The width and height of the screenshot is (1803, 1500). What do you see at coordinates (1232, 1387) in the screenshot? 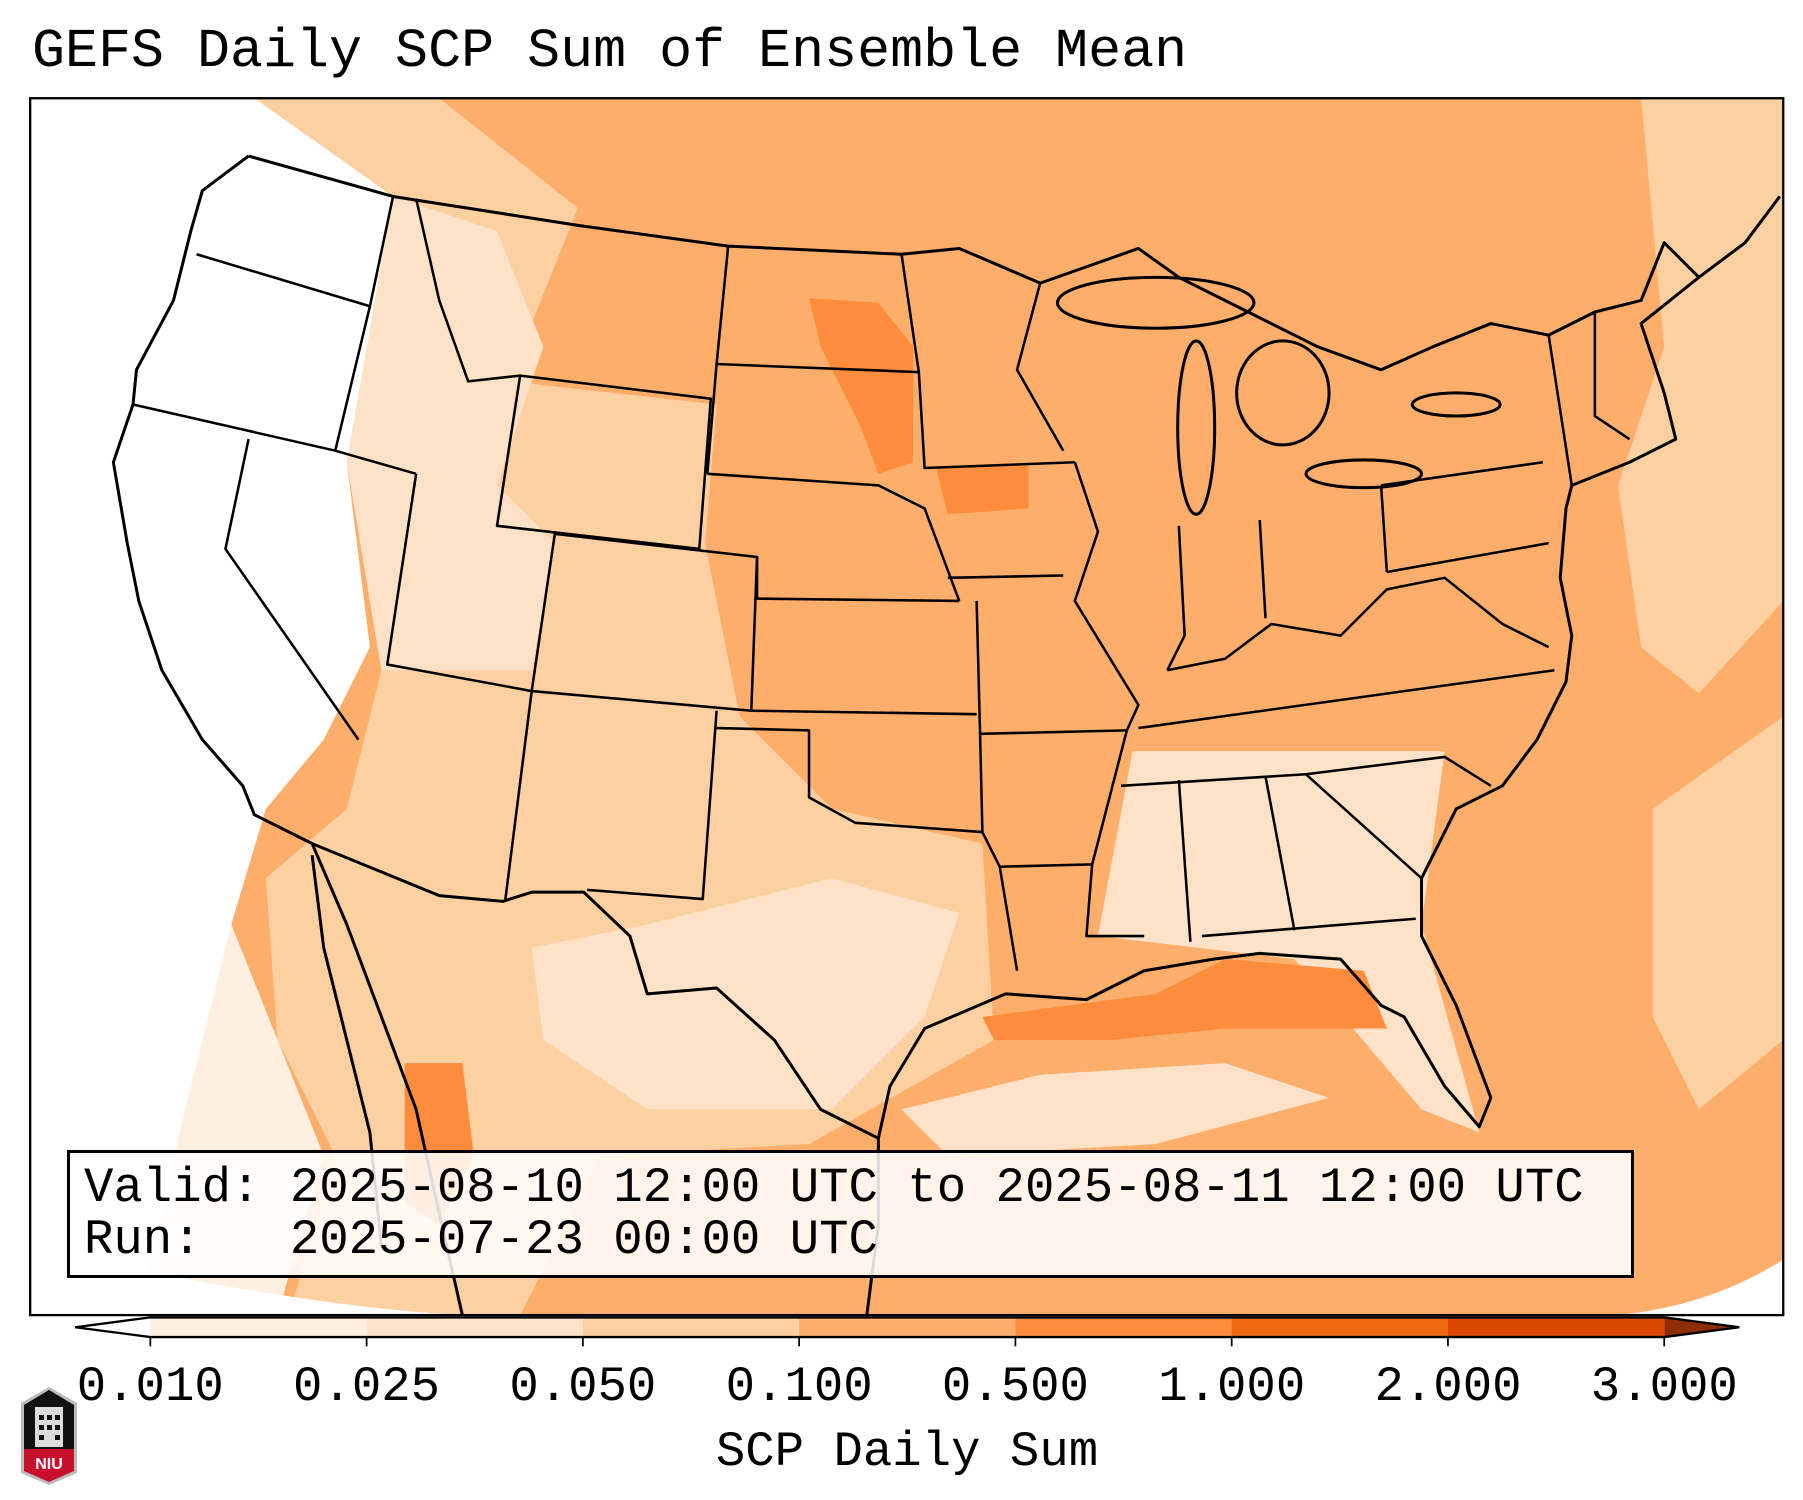
I see `colorbar-tick-label: 1.000` at bounding box center [1232, 1387].